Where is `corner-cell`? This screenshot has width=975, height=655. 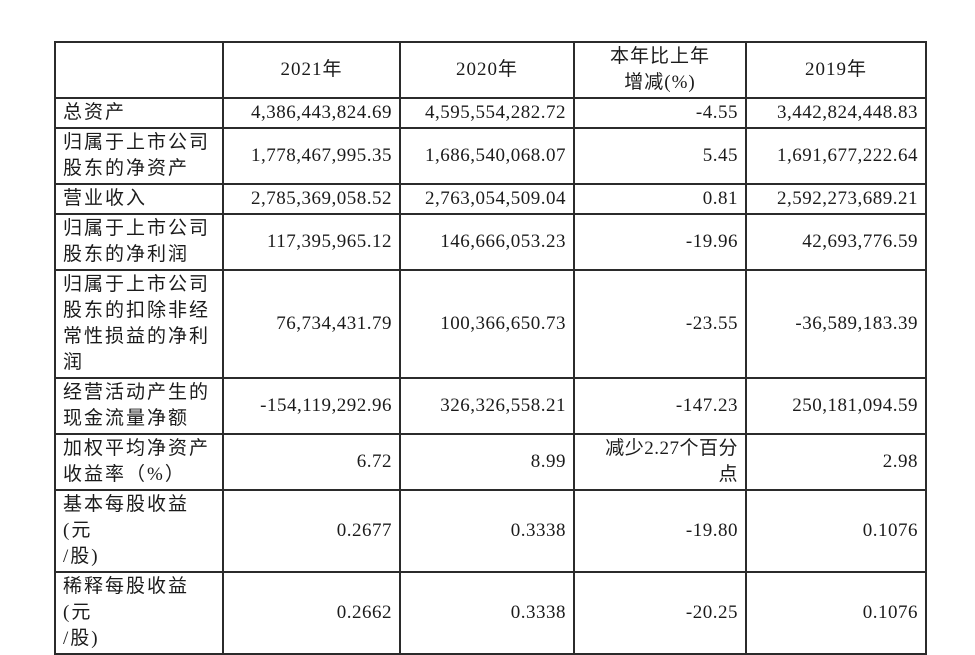 corner-cell is located at coordinates (139, 70).